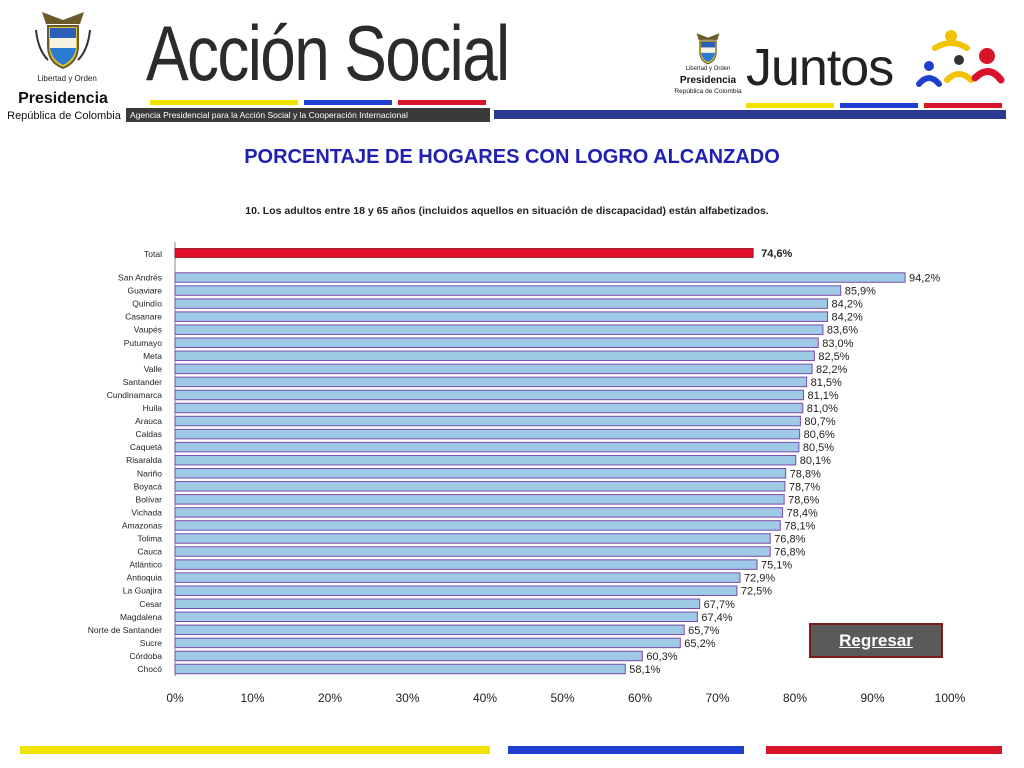 This screenshot has height=768, width=1024. Describe the element at coordinates (149, 552) in the screenshot. I see `category-label: Cauca` at that location.